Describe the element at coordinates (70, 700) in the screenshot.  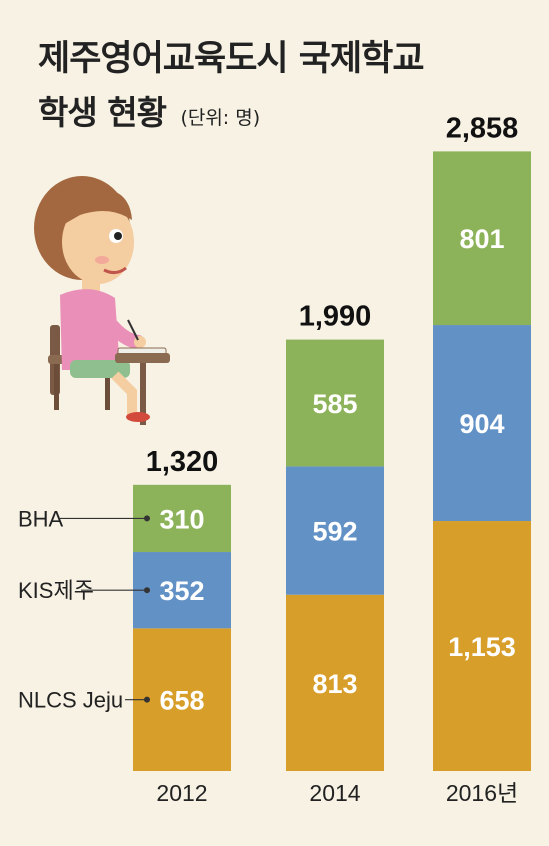
I see `legend-label: NLCS Jeju` at that location.